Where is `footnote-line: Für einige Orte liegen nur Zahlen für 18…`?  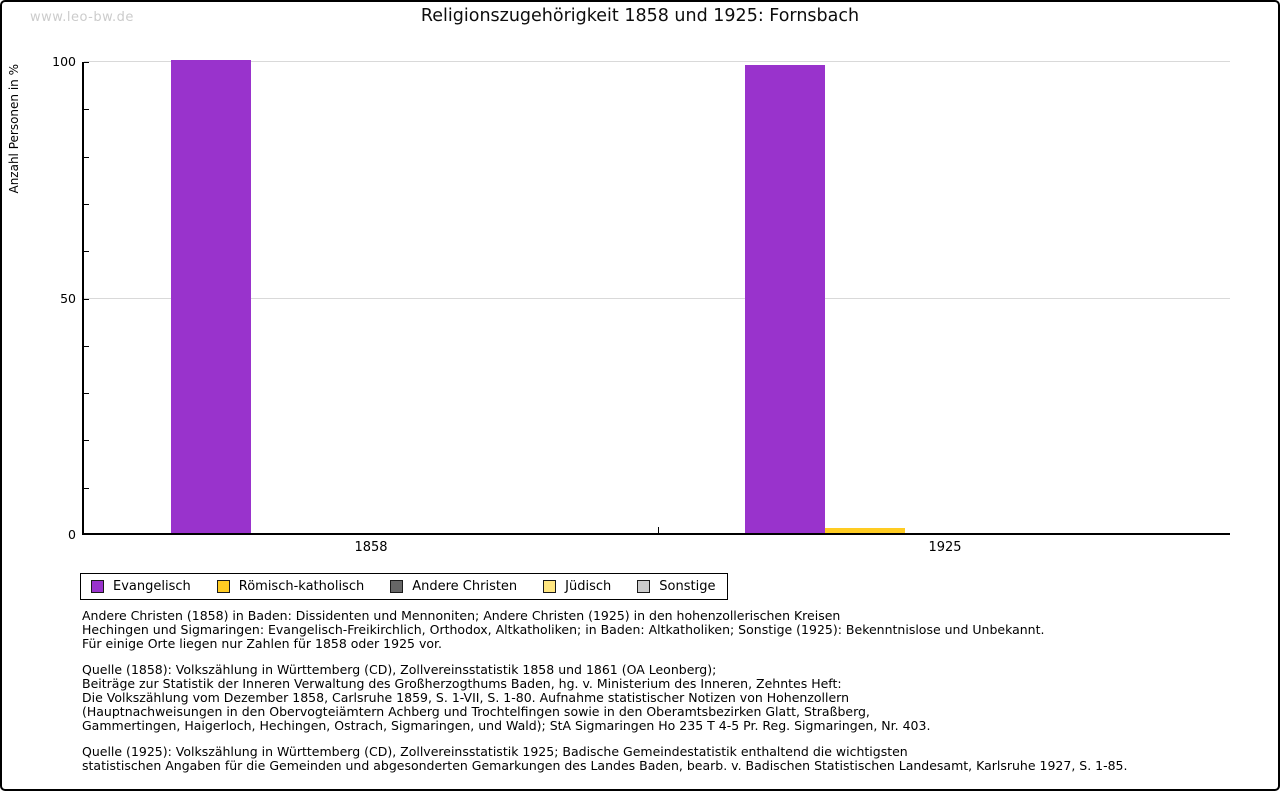
footnote-line: Für einige Orte liegen nur Zahlen für 18… is located at coordinates (262, 643).